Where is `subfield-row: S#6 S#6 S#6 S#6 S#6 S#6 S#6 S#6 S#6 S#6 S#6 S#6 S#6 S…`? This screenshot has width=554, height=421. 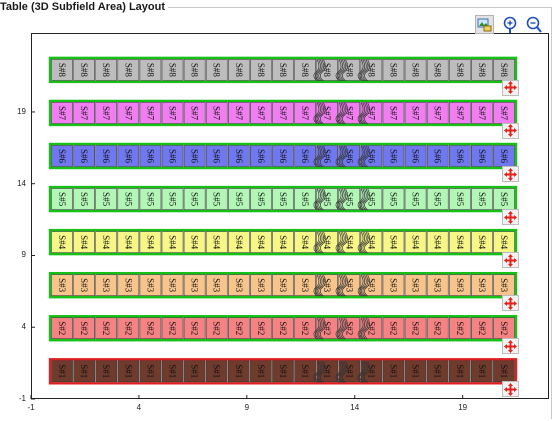 subfield-row: S#6 S#6 S#6 S#6 S#6 S#6 S#6 S#6 S#6 S#6 S#6 S#6 S#6 S… is located at coordinates (283, 156).